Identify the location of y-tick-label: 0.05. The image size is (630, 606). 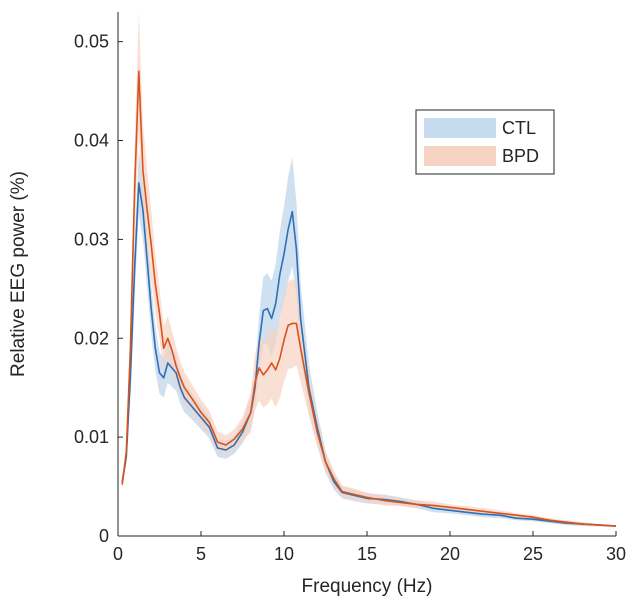
(91, 42).